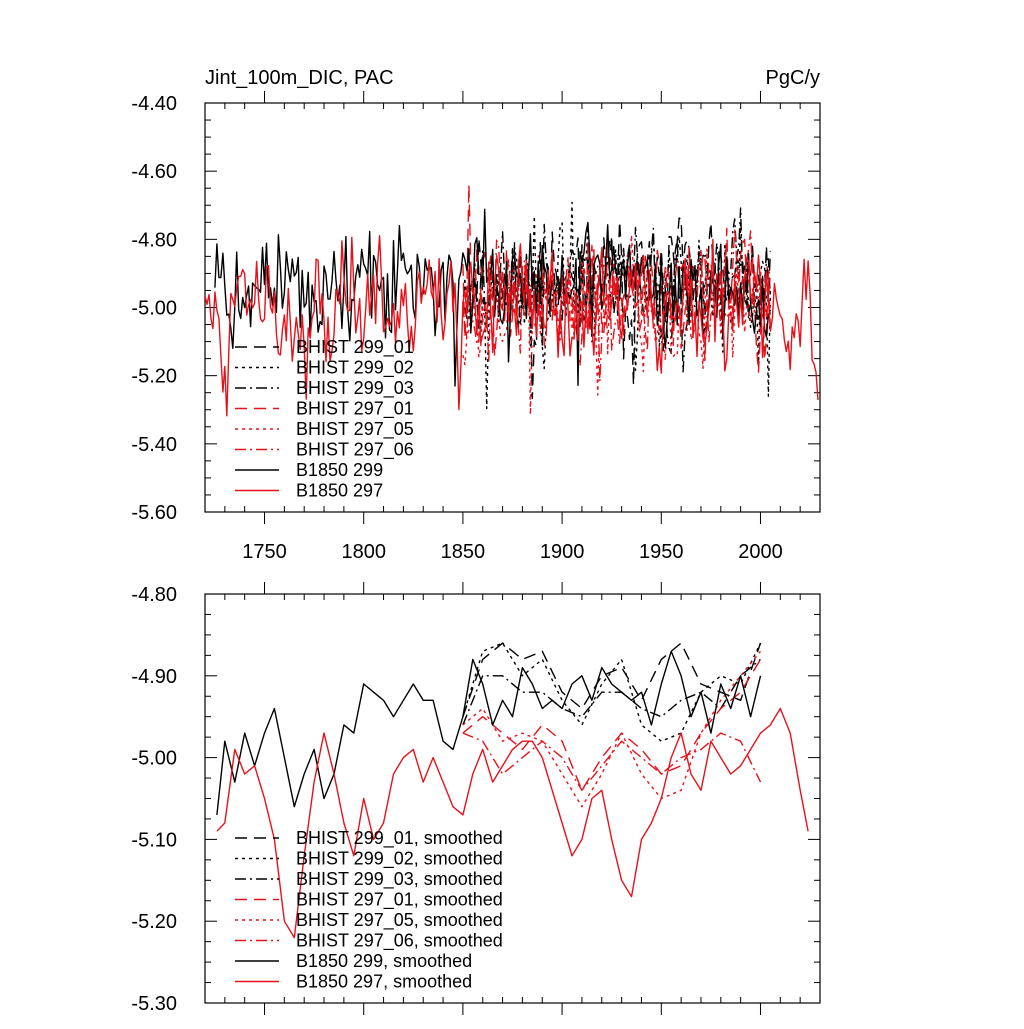 This screenshot has height=1029, width=1024. Describe the element at coordinates (760, 552) in the screenshot. I see `x-tick-label: 2000` at that location.